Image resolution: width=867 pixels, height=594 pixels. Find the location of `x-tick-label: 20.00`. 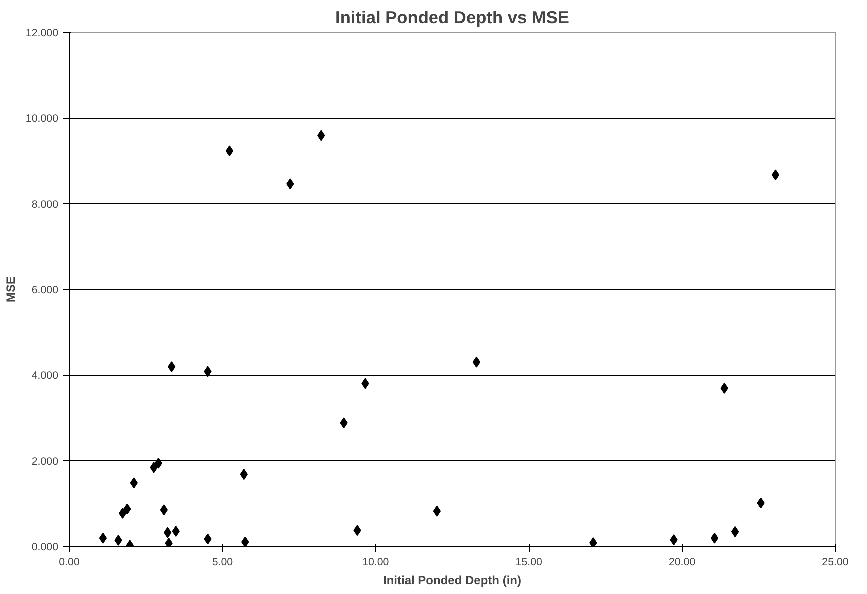

x-tick-label: 20.00 is located at coordinates (682, 562).